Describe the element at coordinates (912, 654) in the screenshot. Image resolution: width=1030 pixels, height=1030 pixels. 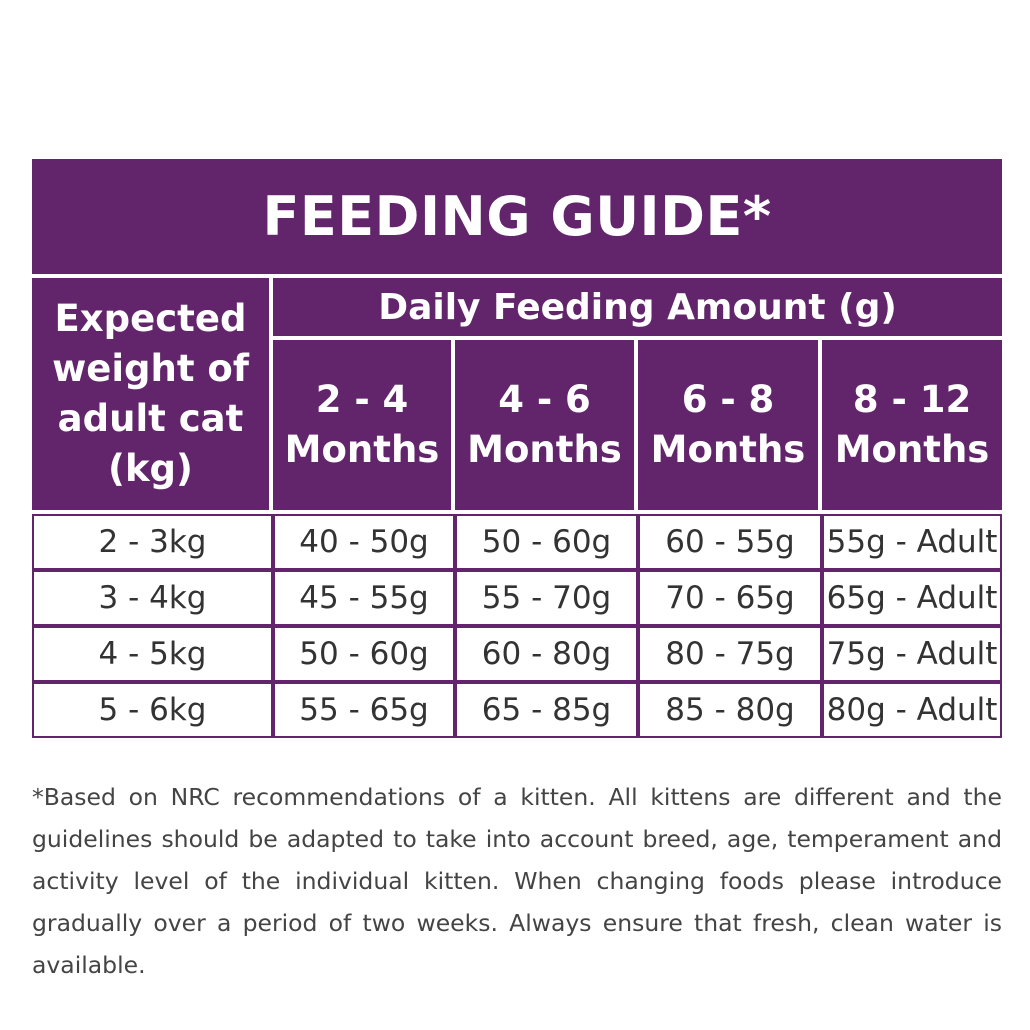
I see `amount-cell: 75g - Adult` at that location.